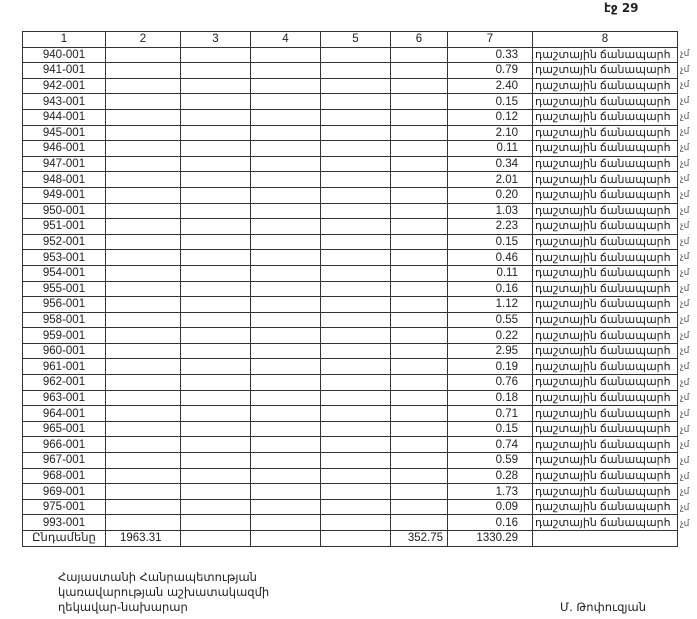 This screenshot has width=697, height=619. What do you see at coordinates (350, 289) in the screenshot?
I see `table-row: 955-001 0.16 դաշտային ճանապարհ` at bounding box center [350, 289].